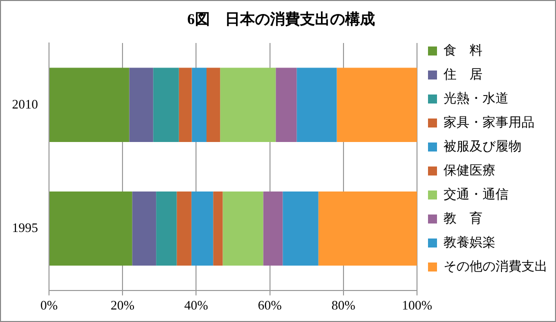 This screenshot has height=322, width=556. I want to click on x-tick-label: 0%, so click(49, 305).